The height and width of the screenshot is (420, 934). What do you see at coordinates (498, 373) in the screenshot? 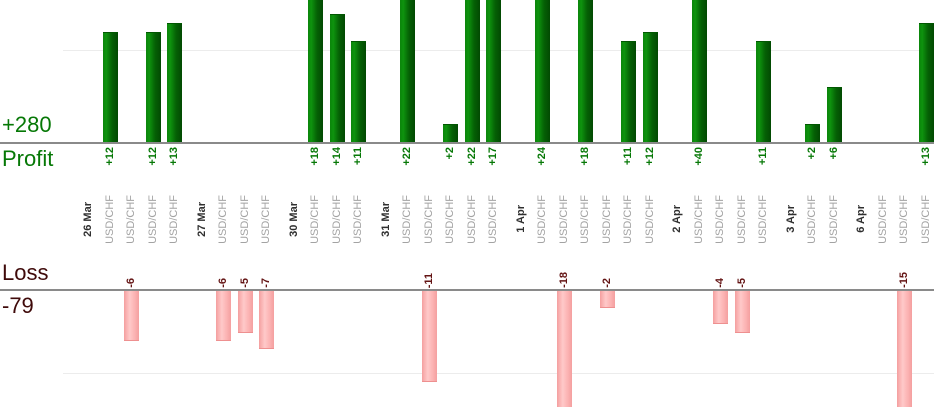
I see `loss-gridline` at bounding box center [498, 373].